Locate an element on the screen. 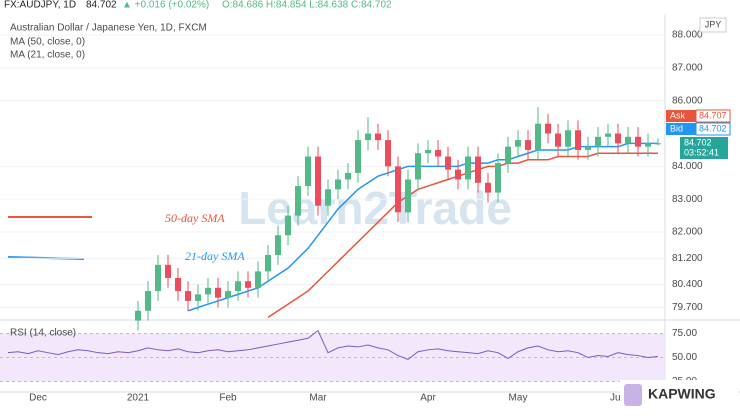  x-tick-label: Mar is located at coordinates (318, 398).